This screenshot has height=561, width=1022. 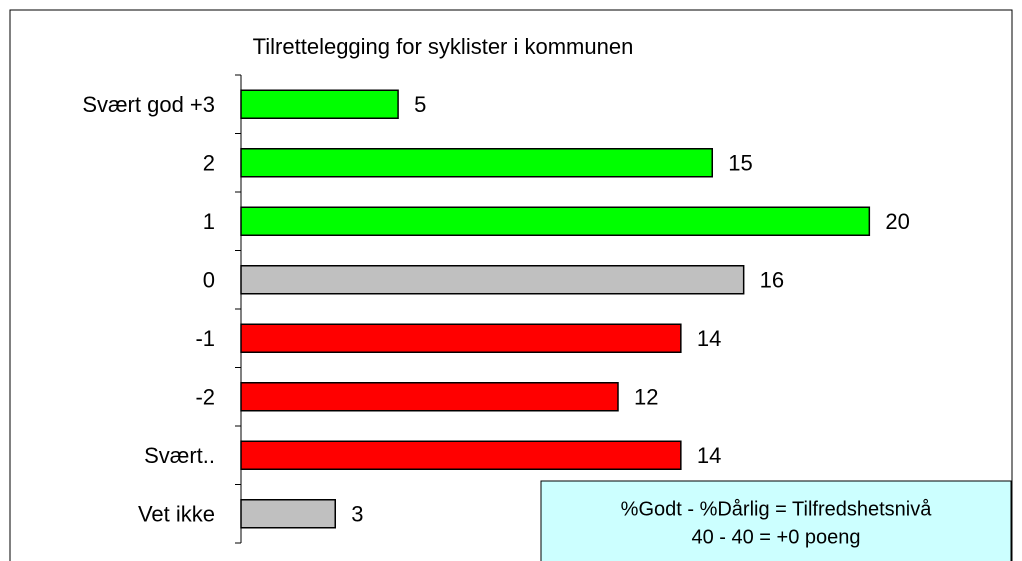 I want to click on annotation-box, so click(x=776, y=520).